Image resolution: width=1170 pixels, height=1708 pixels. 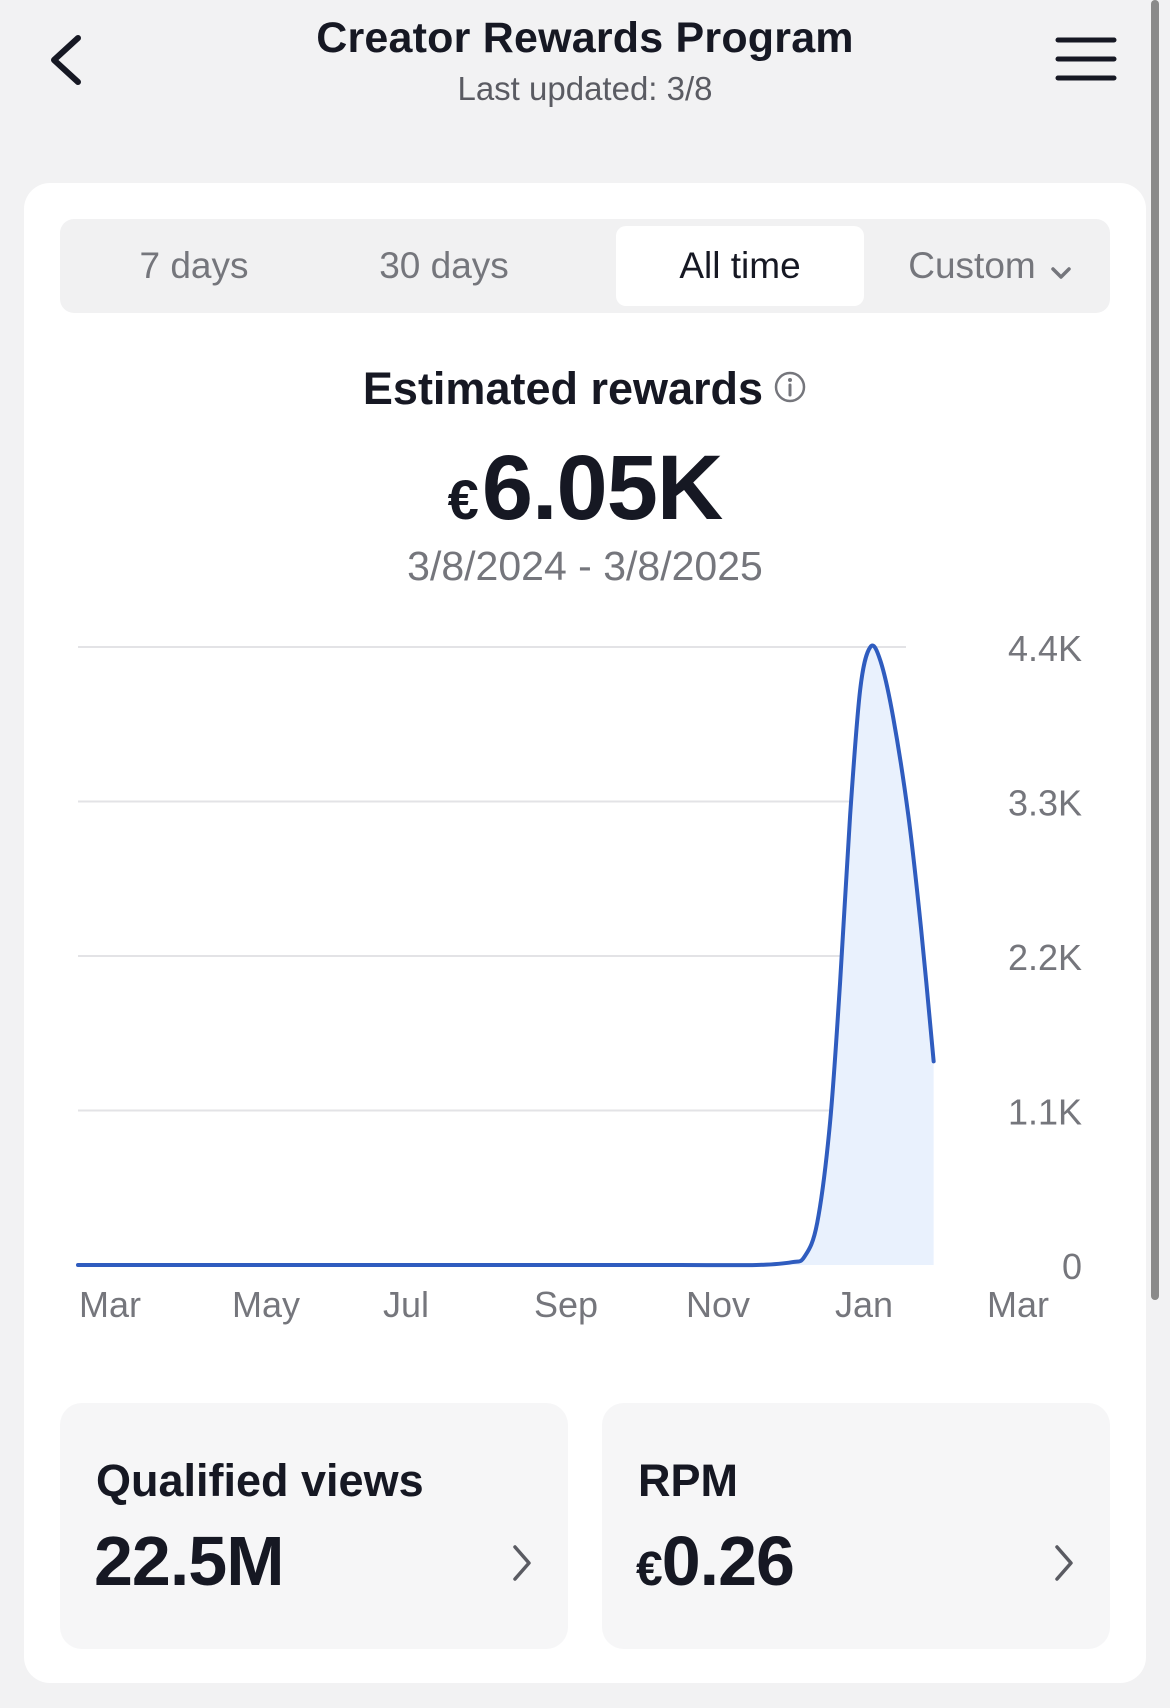 I want to click on stat-label: RPM, so click(x=688, y=1480).